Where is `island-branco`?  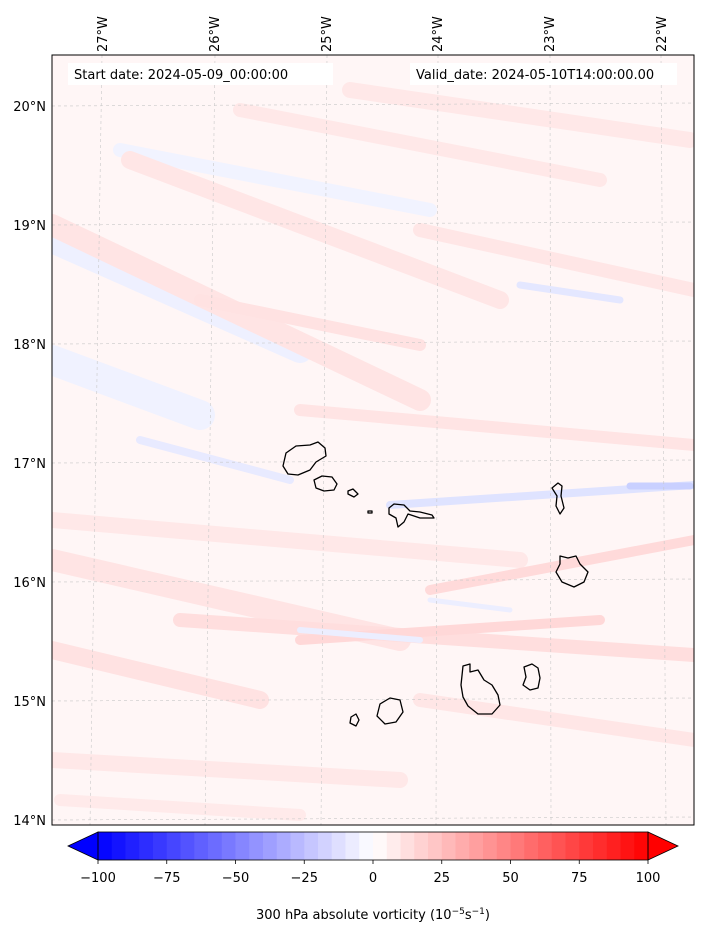
island-branco is located at coordinates (370, 512).